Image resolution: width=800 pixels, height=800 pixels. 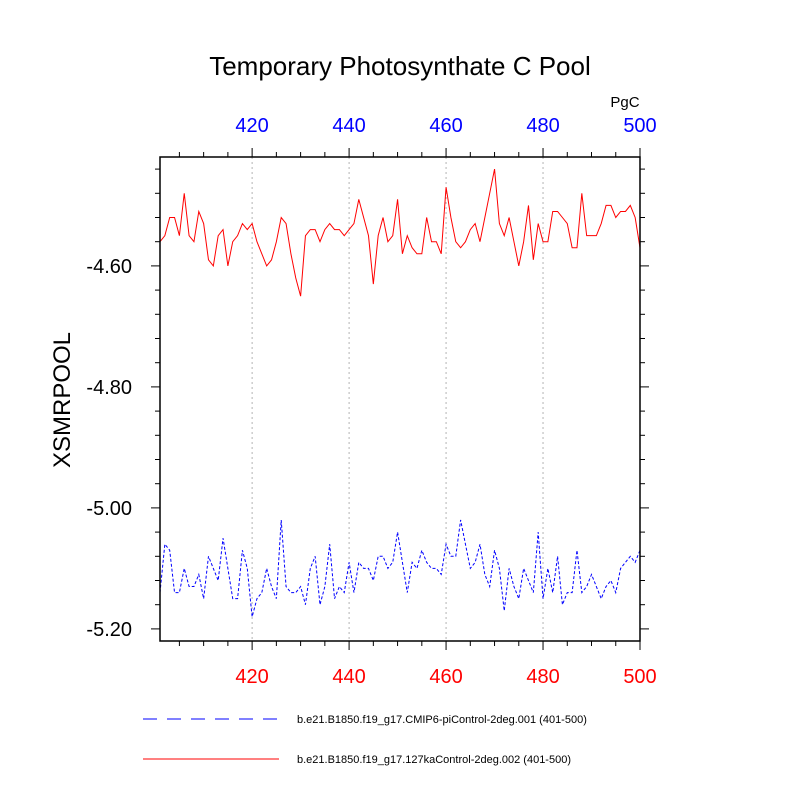 I want to click on chart-title: Temporary Photosynthate C Pool, so click(x=400, y=66).